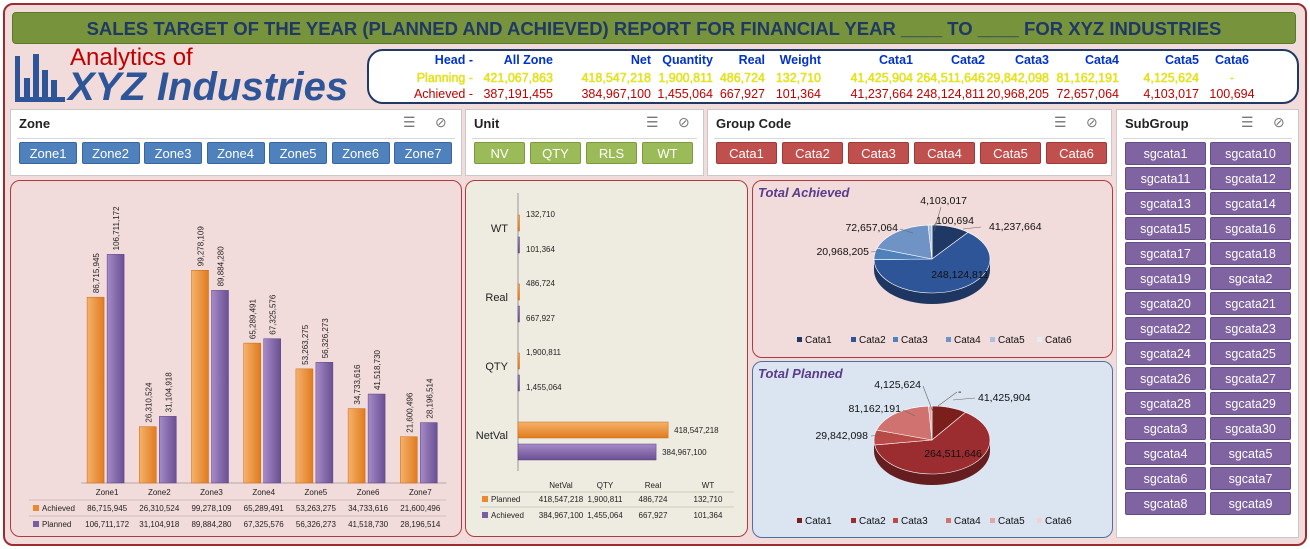 The height and width of the screenshot is (549, 1310). What do you see at coordinates (818, 521) in the screenshot?
I see `legend-label: Cata1` at bounding box center [818, 521].